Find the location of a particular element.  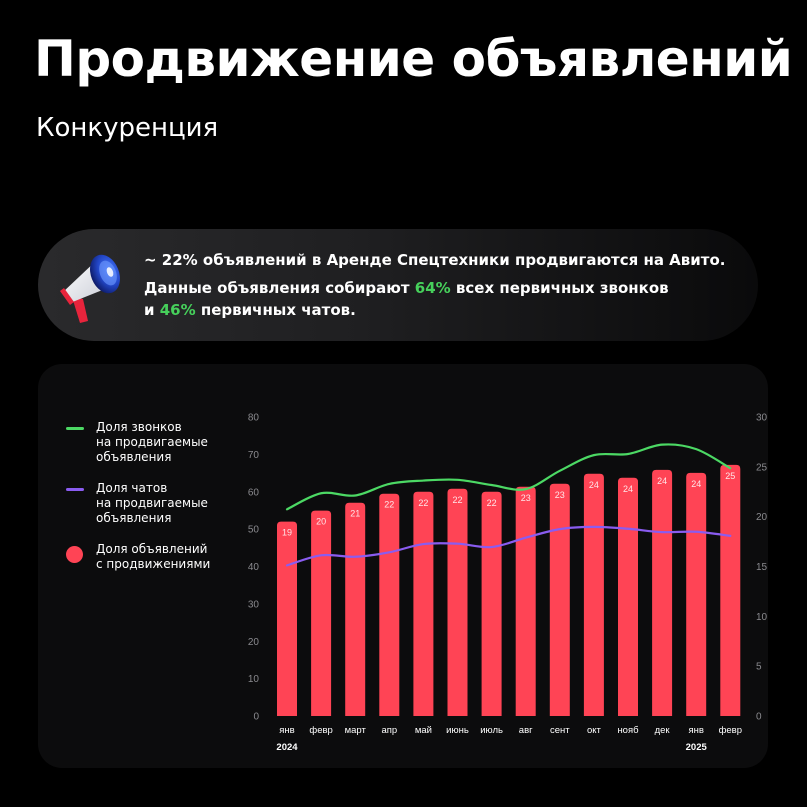

legend-swatch-chats is located at coordinates (75, 489).